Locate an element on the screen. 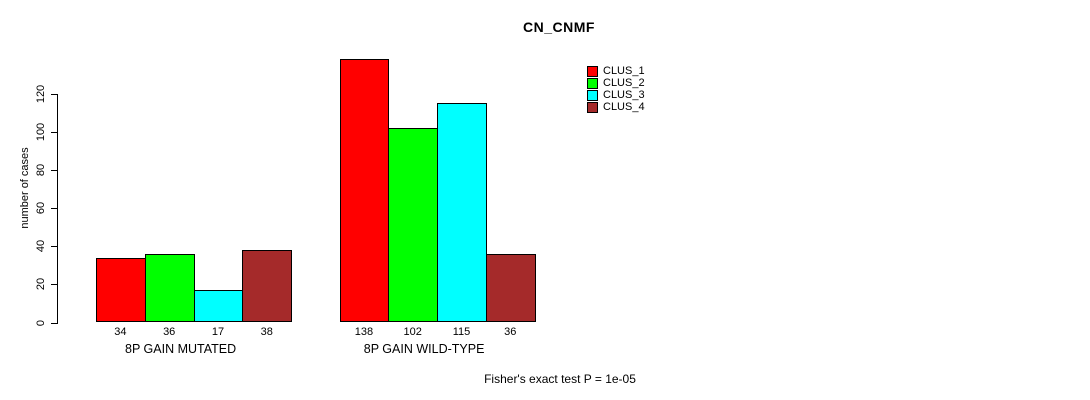 The height and width of the screenshot is (400, 1090). group-label: 8P GAIN MUTATED is located at coordinates (181, 349).